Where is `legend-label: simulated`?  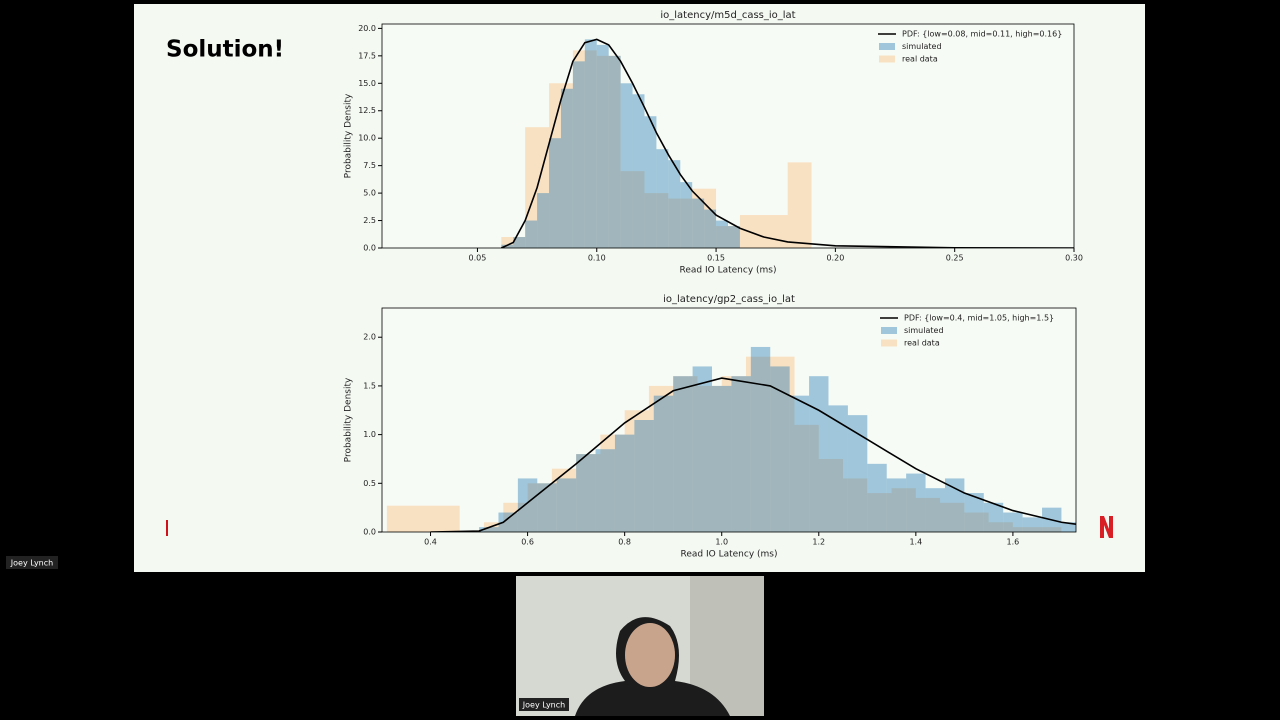
legend-label: simulated is located at coordinates (922, 46).